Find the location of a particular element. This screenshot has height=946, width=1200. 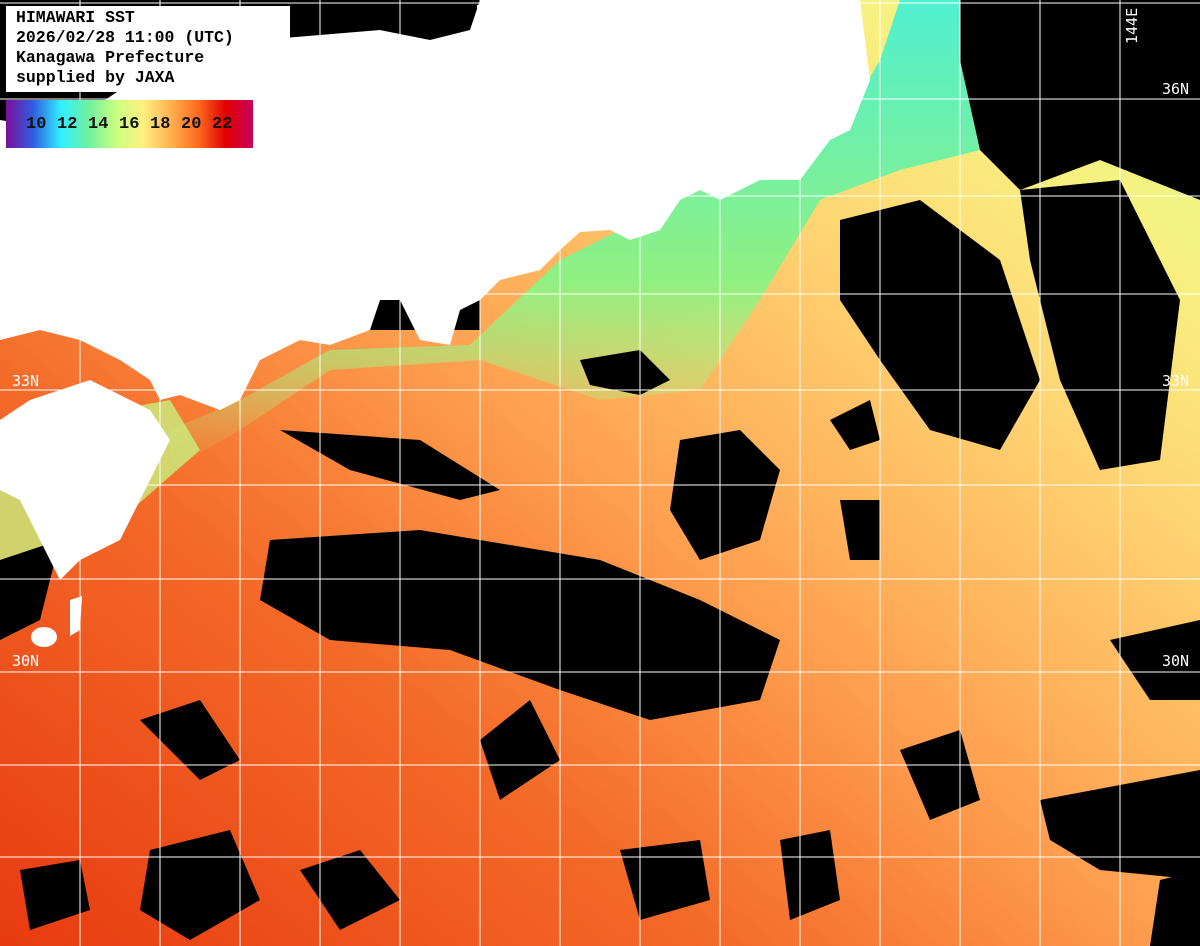

lat-label-33n-right: 33N is located at coordinates (1176, 381).